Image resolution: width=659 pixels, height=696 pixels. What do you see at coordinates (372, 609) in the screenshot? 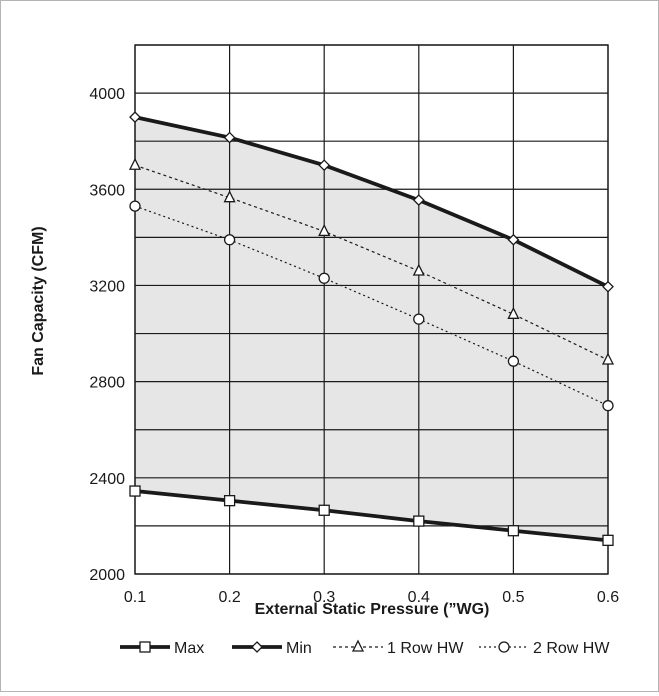
I see `x-axis-title: External Static Pressure (”WG)` at bounding box center [372, 609].